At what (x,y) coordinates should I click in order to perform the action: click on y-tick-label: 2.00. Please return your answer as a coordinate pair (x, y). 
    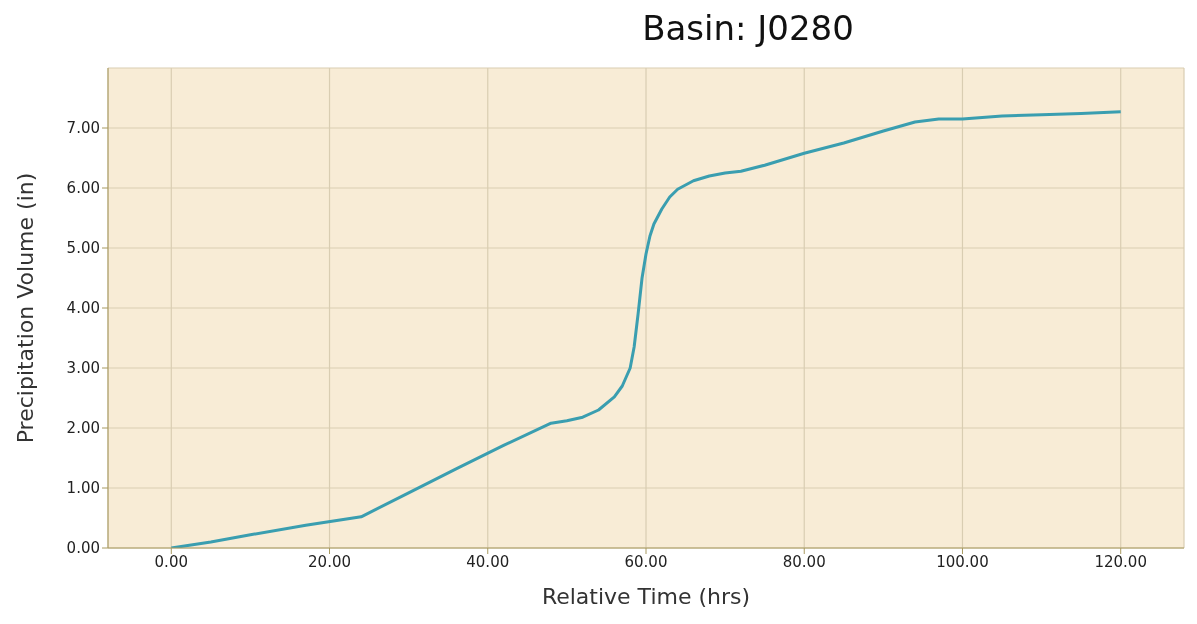
    Looking at the image, I should click on (83, 428).